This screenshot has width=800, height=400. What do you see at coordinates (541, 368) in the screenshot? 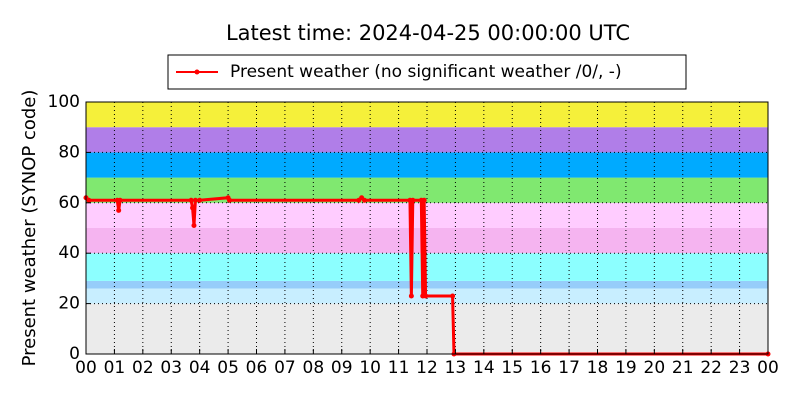
I see `x-tick-label: 16` at bounding box center [541, 368].